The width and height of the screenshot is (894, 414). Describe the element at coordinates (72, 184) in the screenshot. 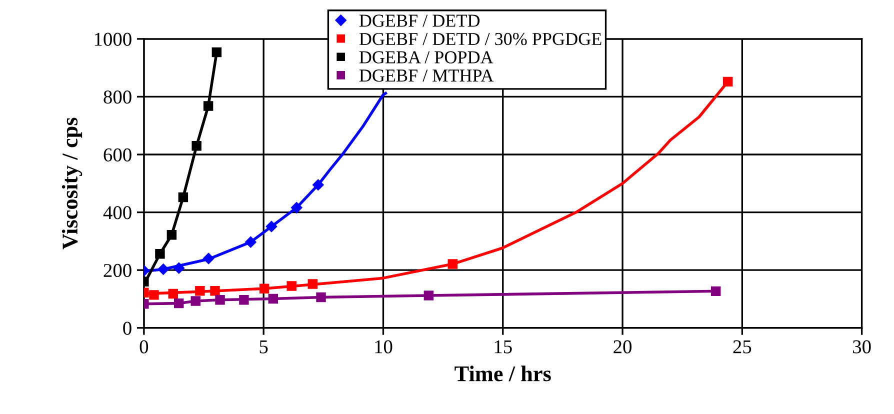

I see `y-axis-title: Viscosity / cps` at that location.